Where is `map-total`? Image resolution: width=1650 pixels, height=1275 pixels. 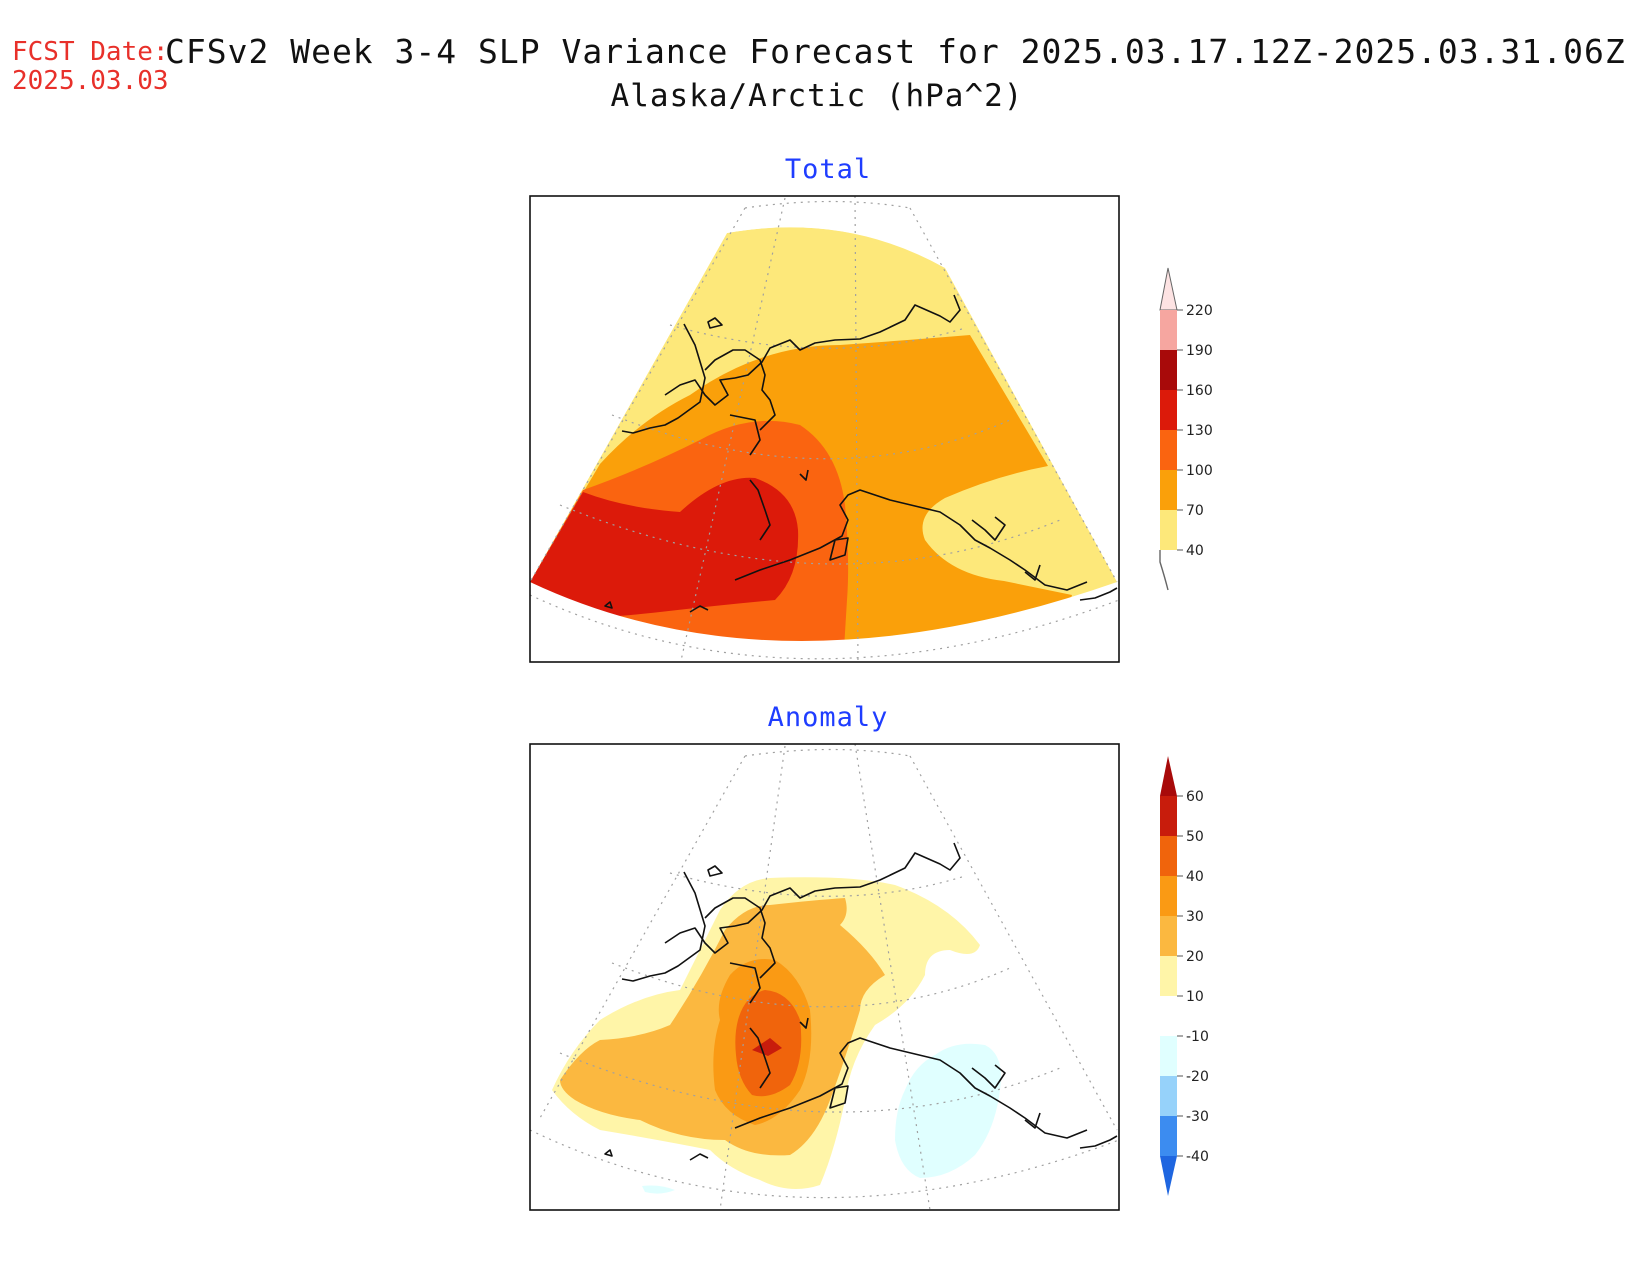 map-total is located at coordinates (824, 429).